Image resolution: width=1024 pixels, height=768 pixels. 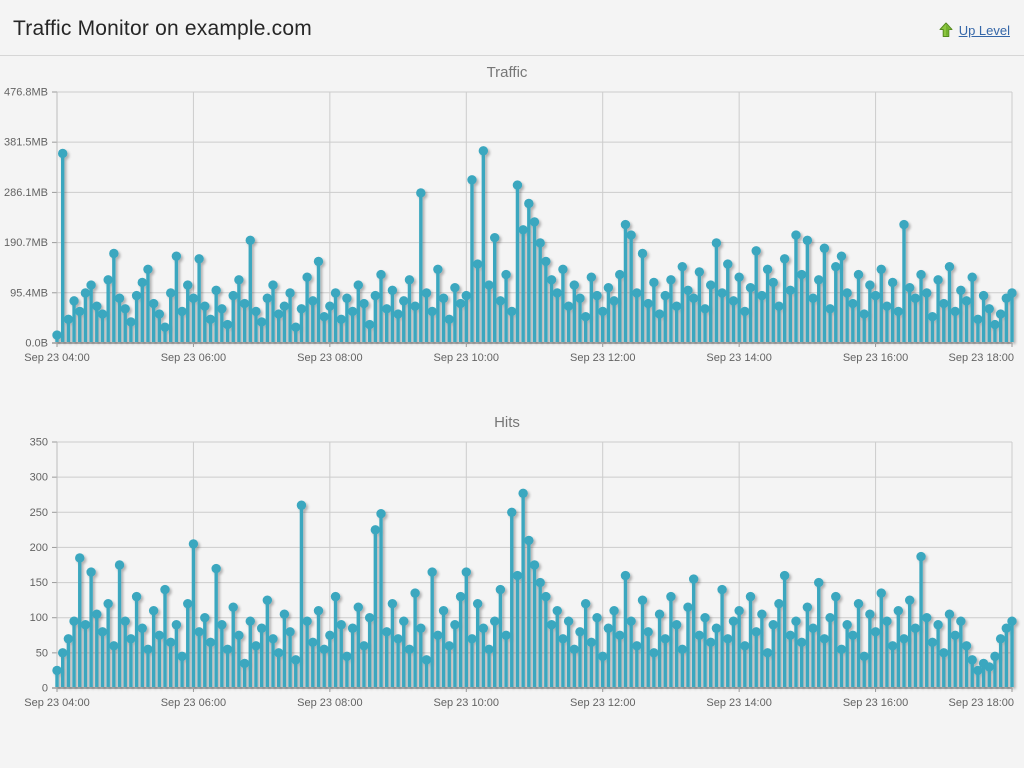 I want to click on svg-text: 0.0B, so click(x=36, y=344).